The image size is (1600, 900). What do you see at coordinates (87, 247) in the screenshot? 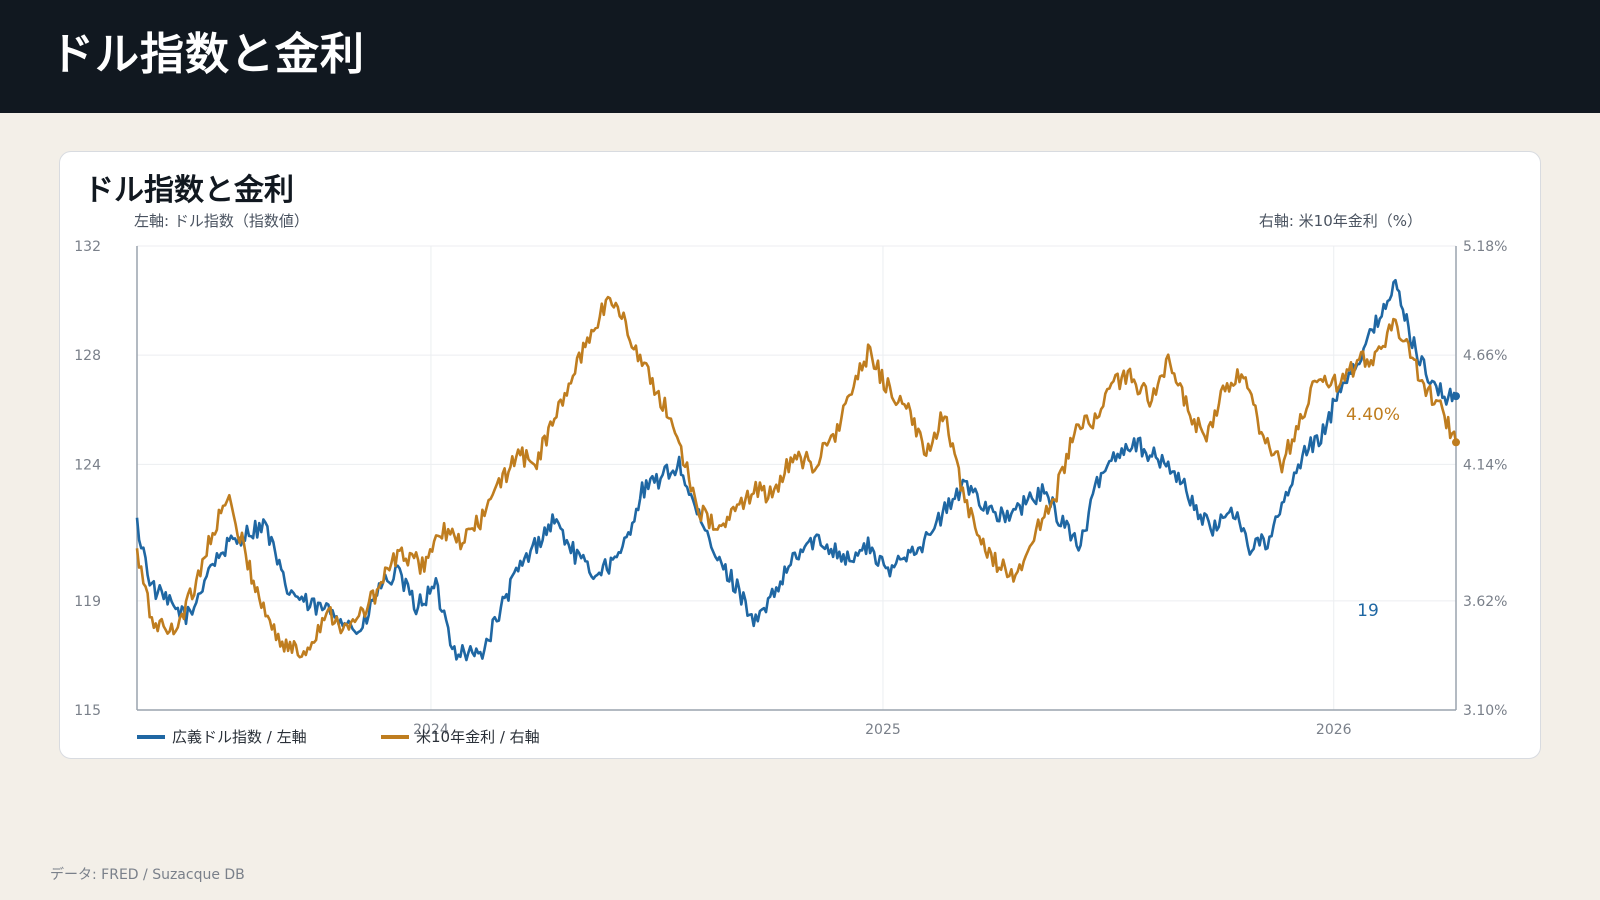
I see `y-left-tick-label: 132` at bounding box center [87, 247].